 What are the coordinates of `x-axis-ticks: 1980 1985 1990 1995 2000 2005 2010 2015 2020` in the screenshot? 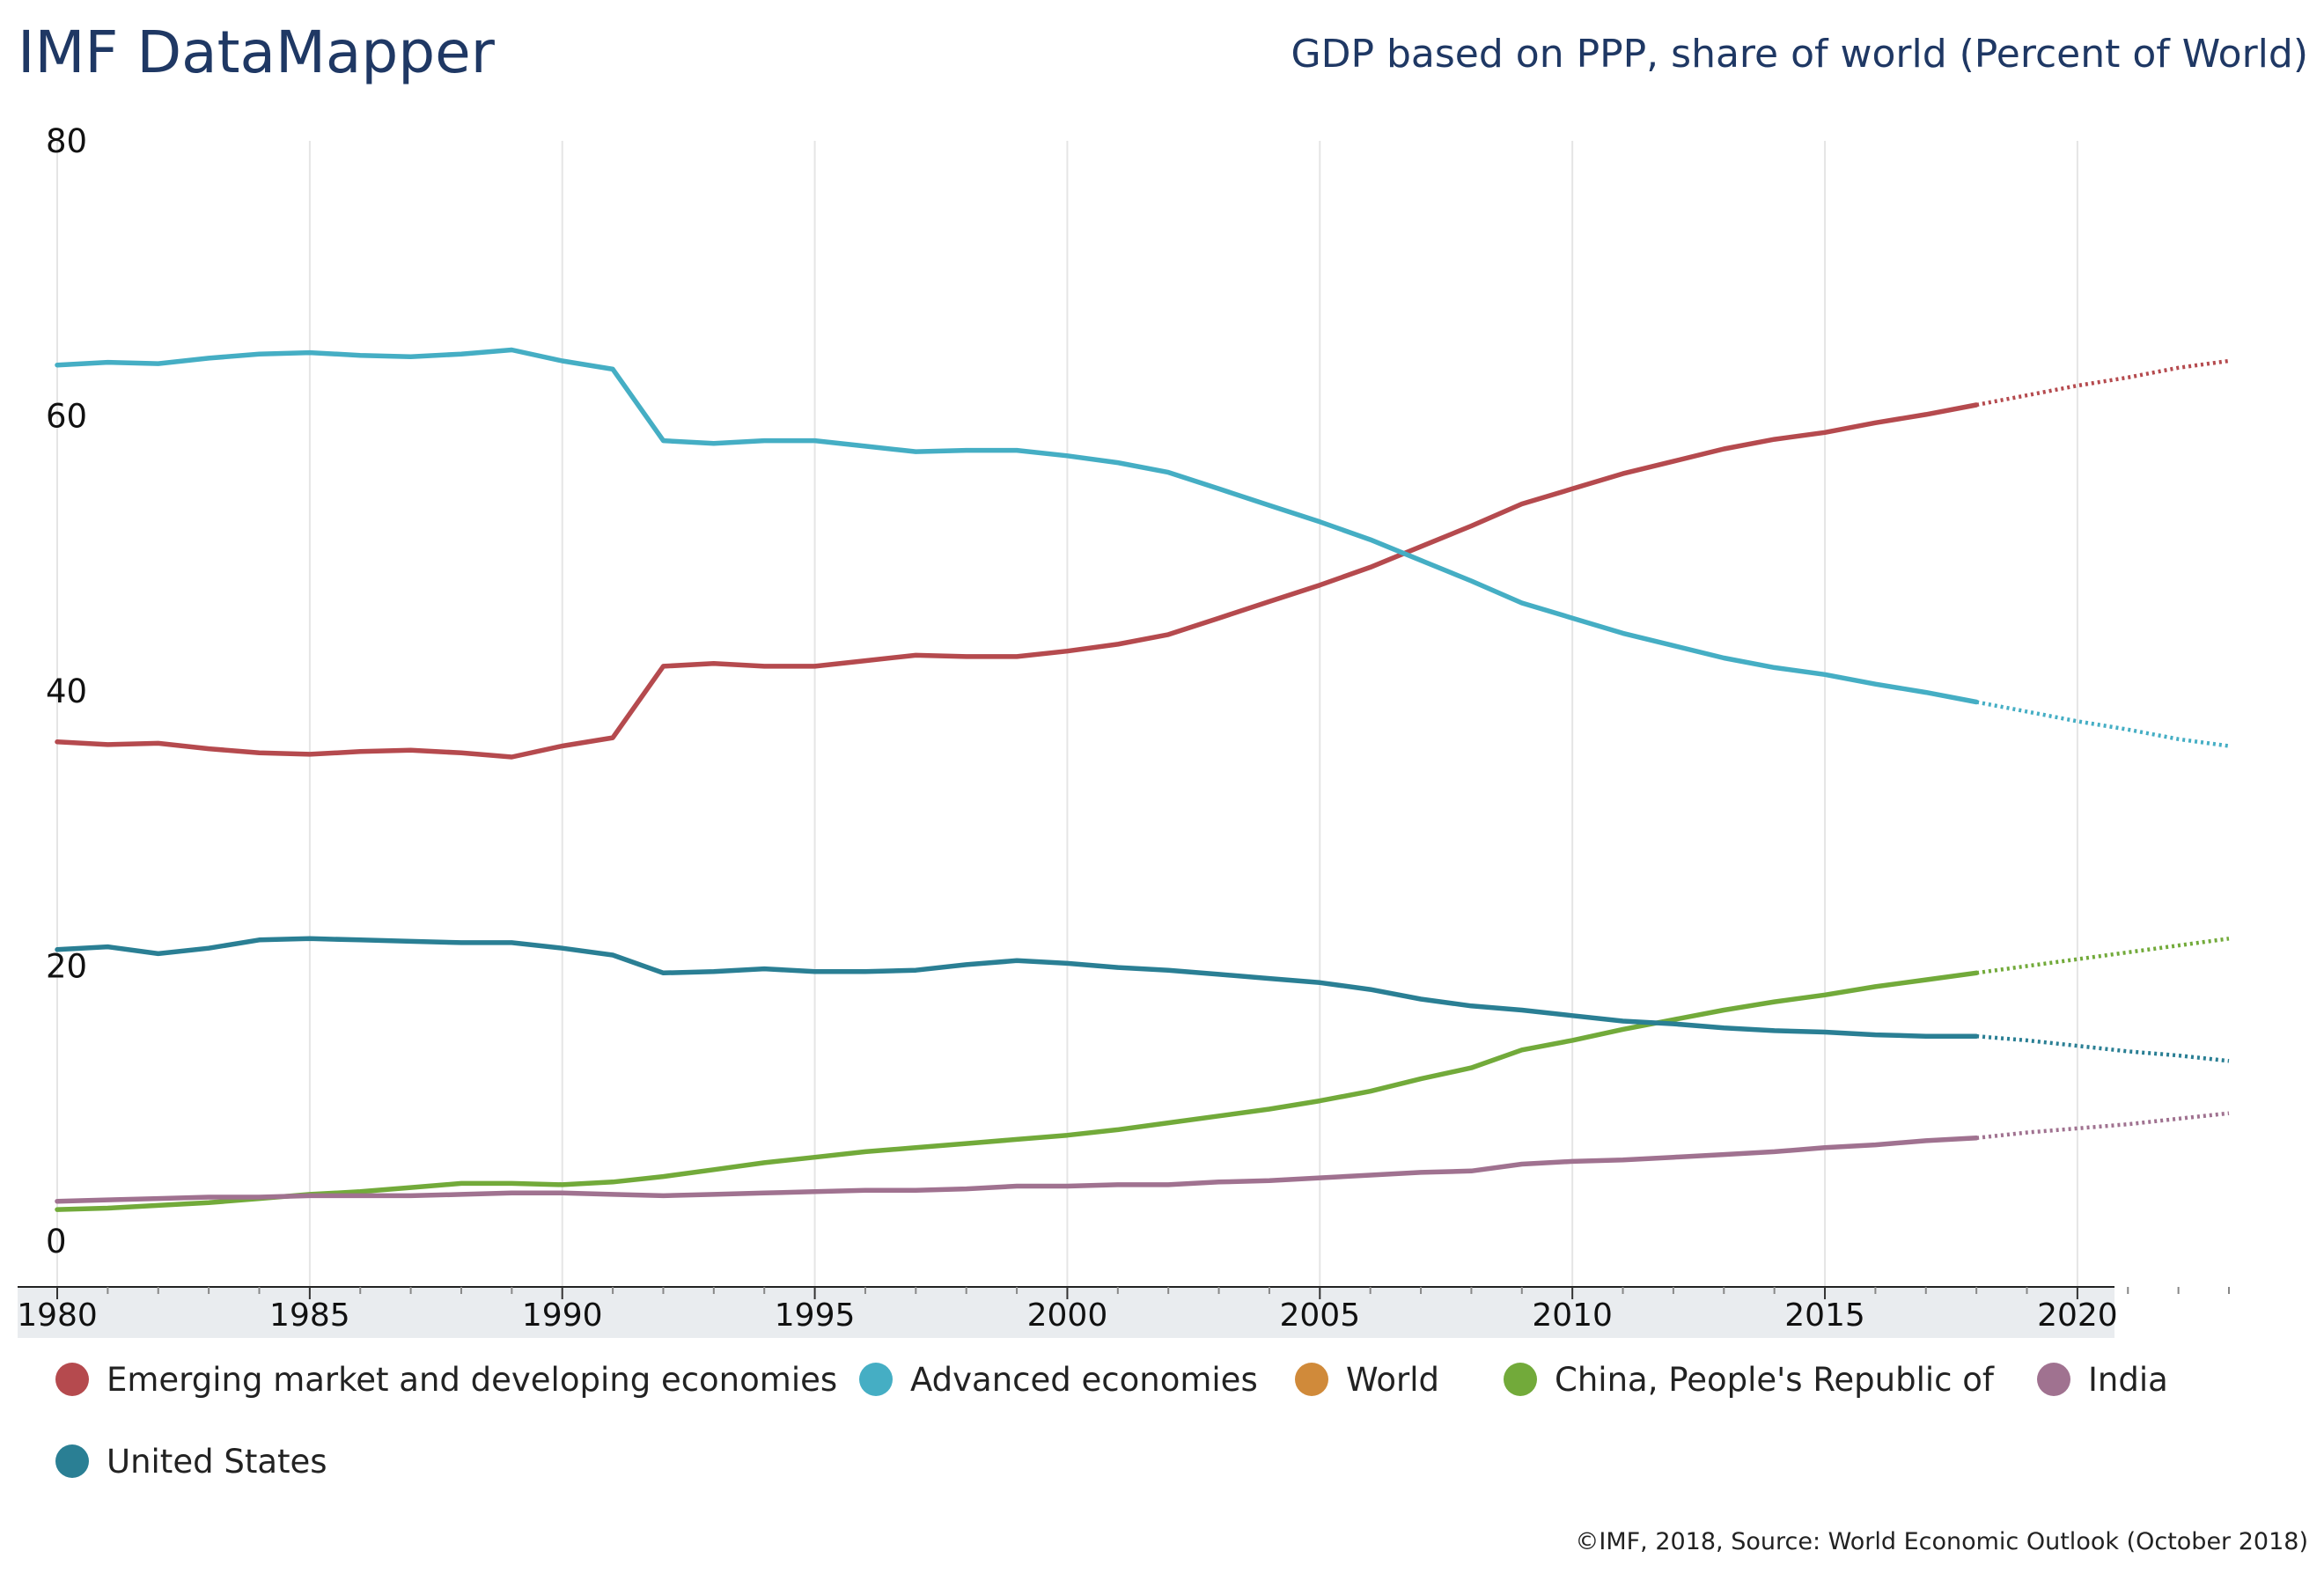 It's located at (1067, 1316).